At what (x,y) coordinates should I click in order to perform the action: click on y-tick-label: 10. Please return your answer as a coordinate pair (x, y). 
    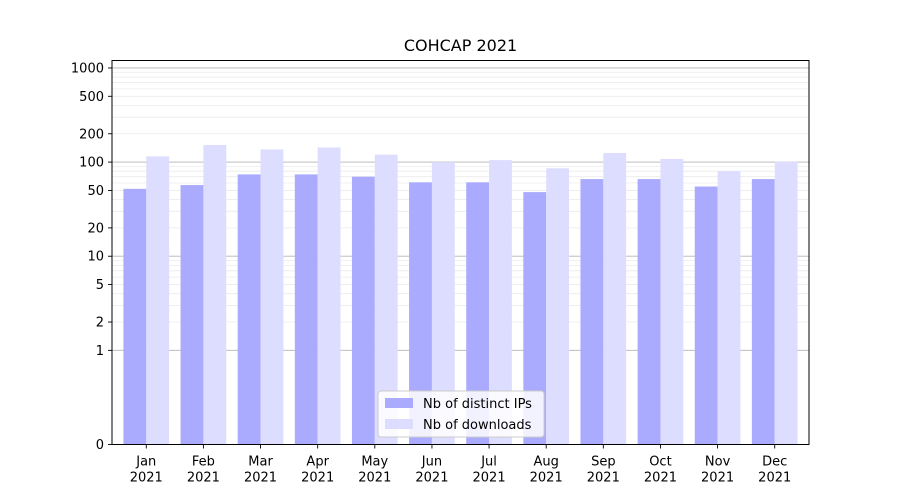
    Looking at the image, I should click on (95, 257).